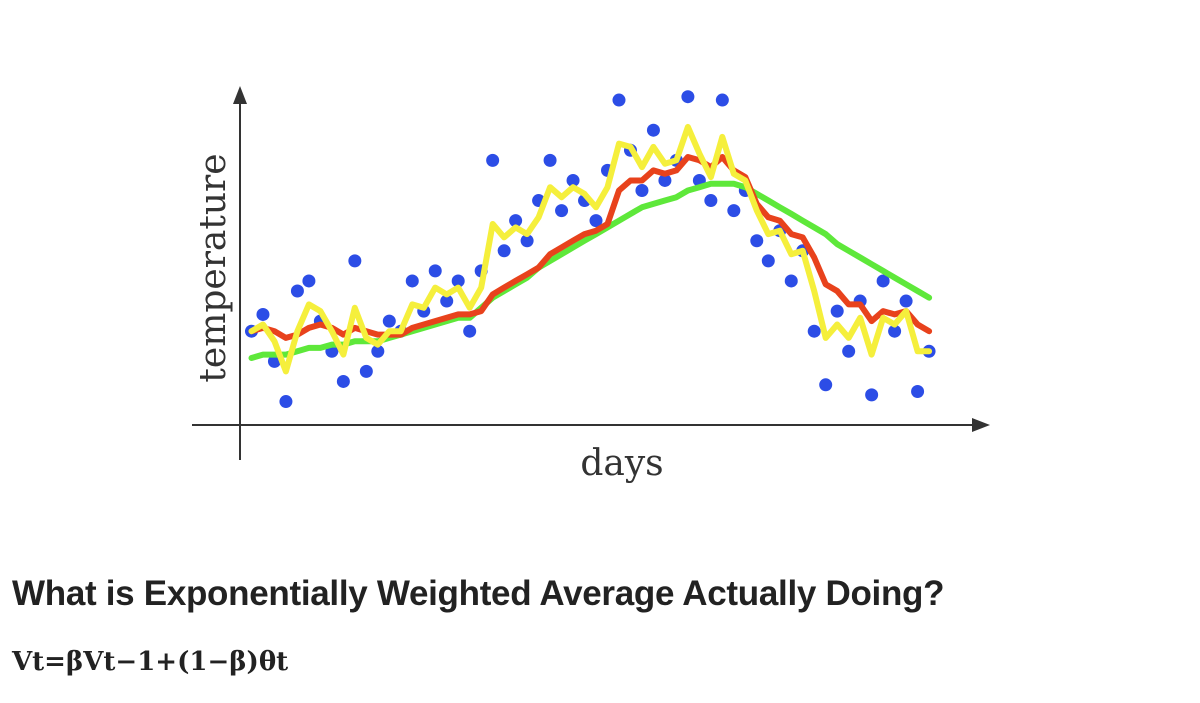 This screenshot has height=703, width=1200. I want to click on x-axis-label: days, so click(621, 463).